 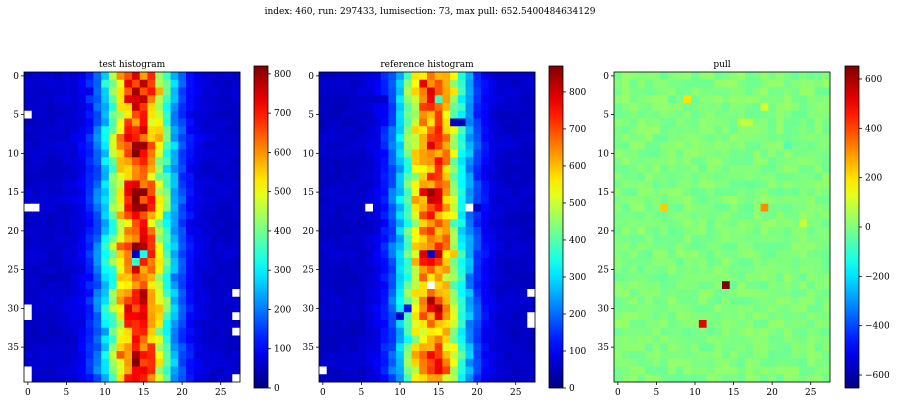 What do you see at coordinates (811, 393) in the screenshot?
I see `x-tick-label: 25` at bounding box center [811, 393].